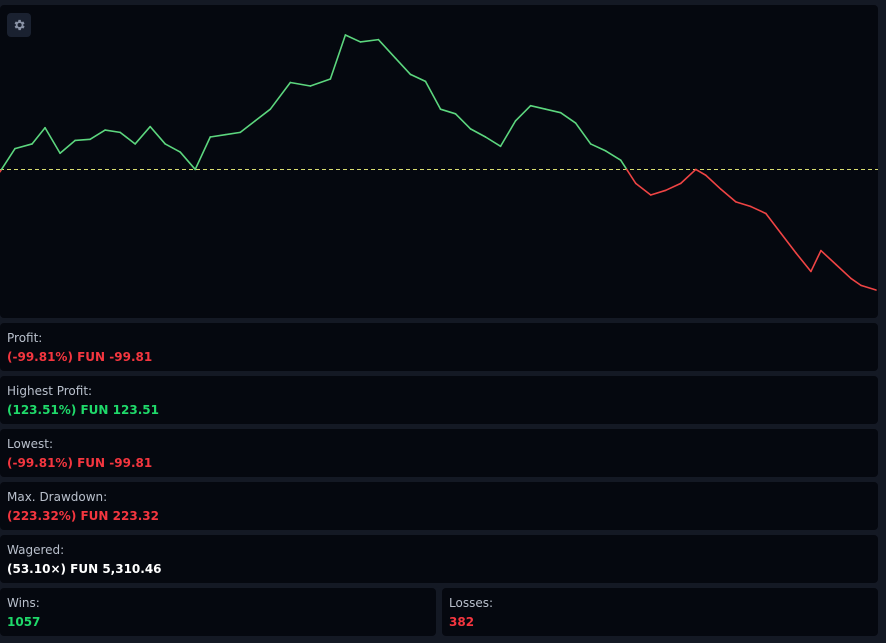 The width and height of the screenshot is (886, 643). I want to click on profit-value: (-99.81%) FUN -99.81, so click(80, 357).